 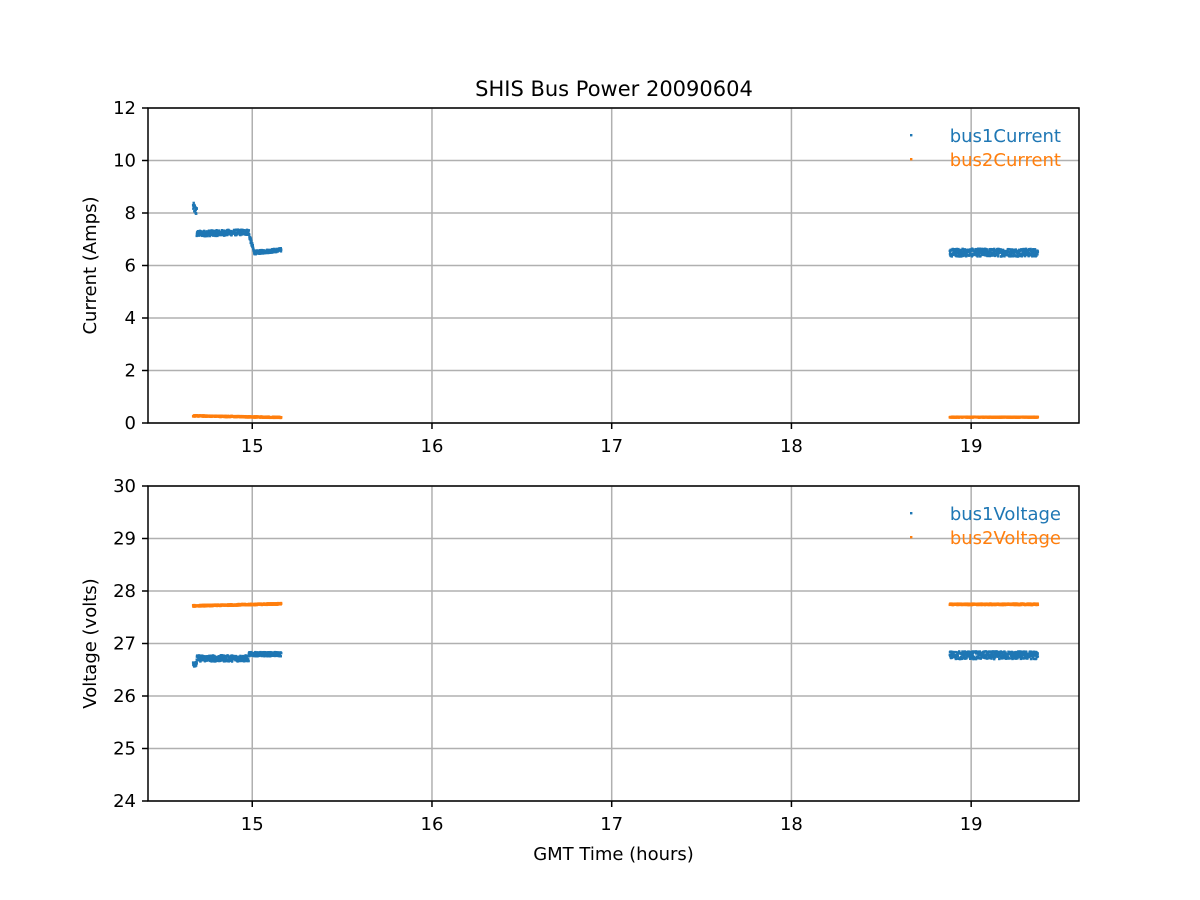 What do you see at coordinates (130, 266) in the screenshot?
I see `y-tick-label: 6` at bounding box center [130, 266].